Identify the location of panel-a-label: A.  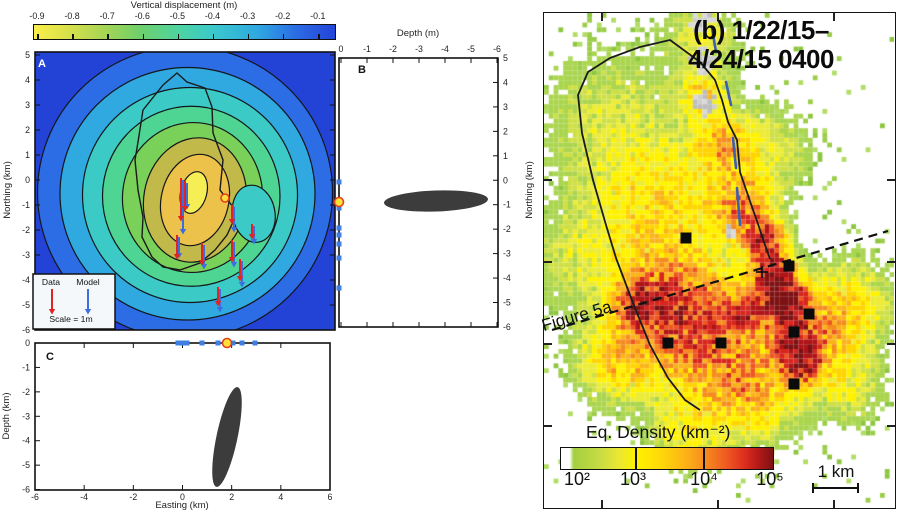
(42, 64).